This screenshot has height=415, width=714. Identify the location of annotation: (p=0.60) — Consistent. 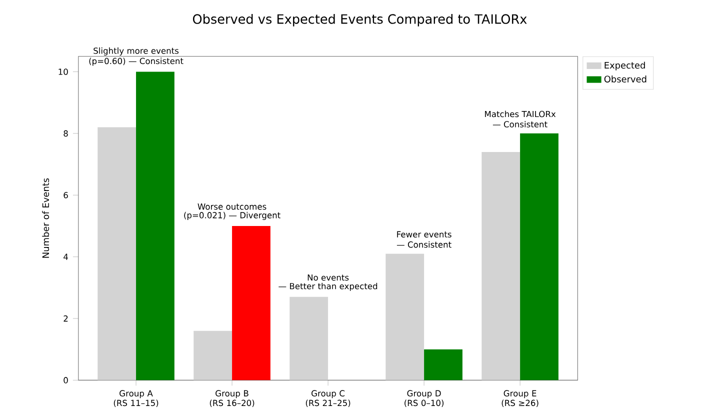
(136, 62).